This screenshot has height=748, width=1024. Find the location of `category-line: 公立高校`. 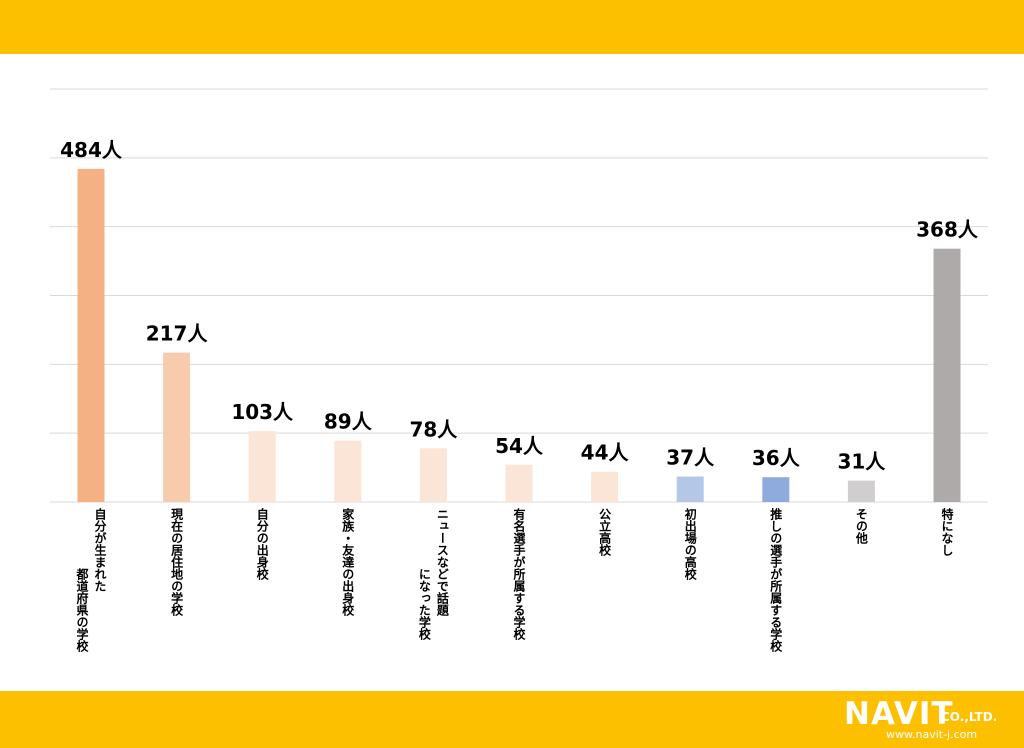

category-line: 公立高校 is located at coordinates (604, 532).